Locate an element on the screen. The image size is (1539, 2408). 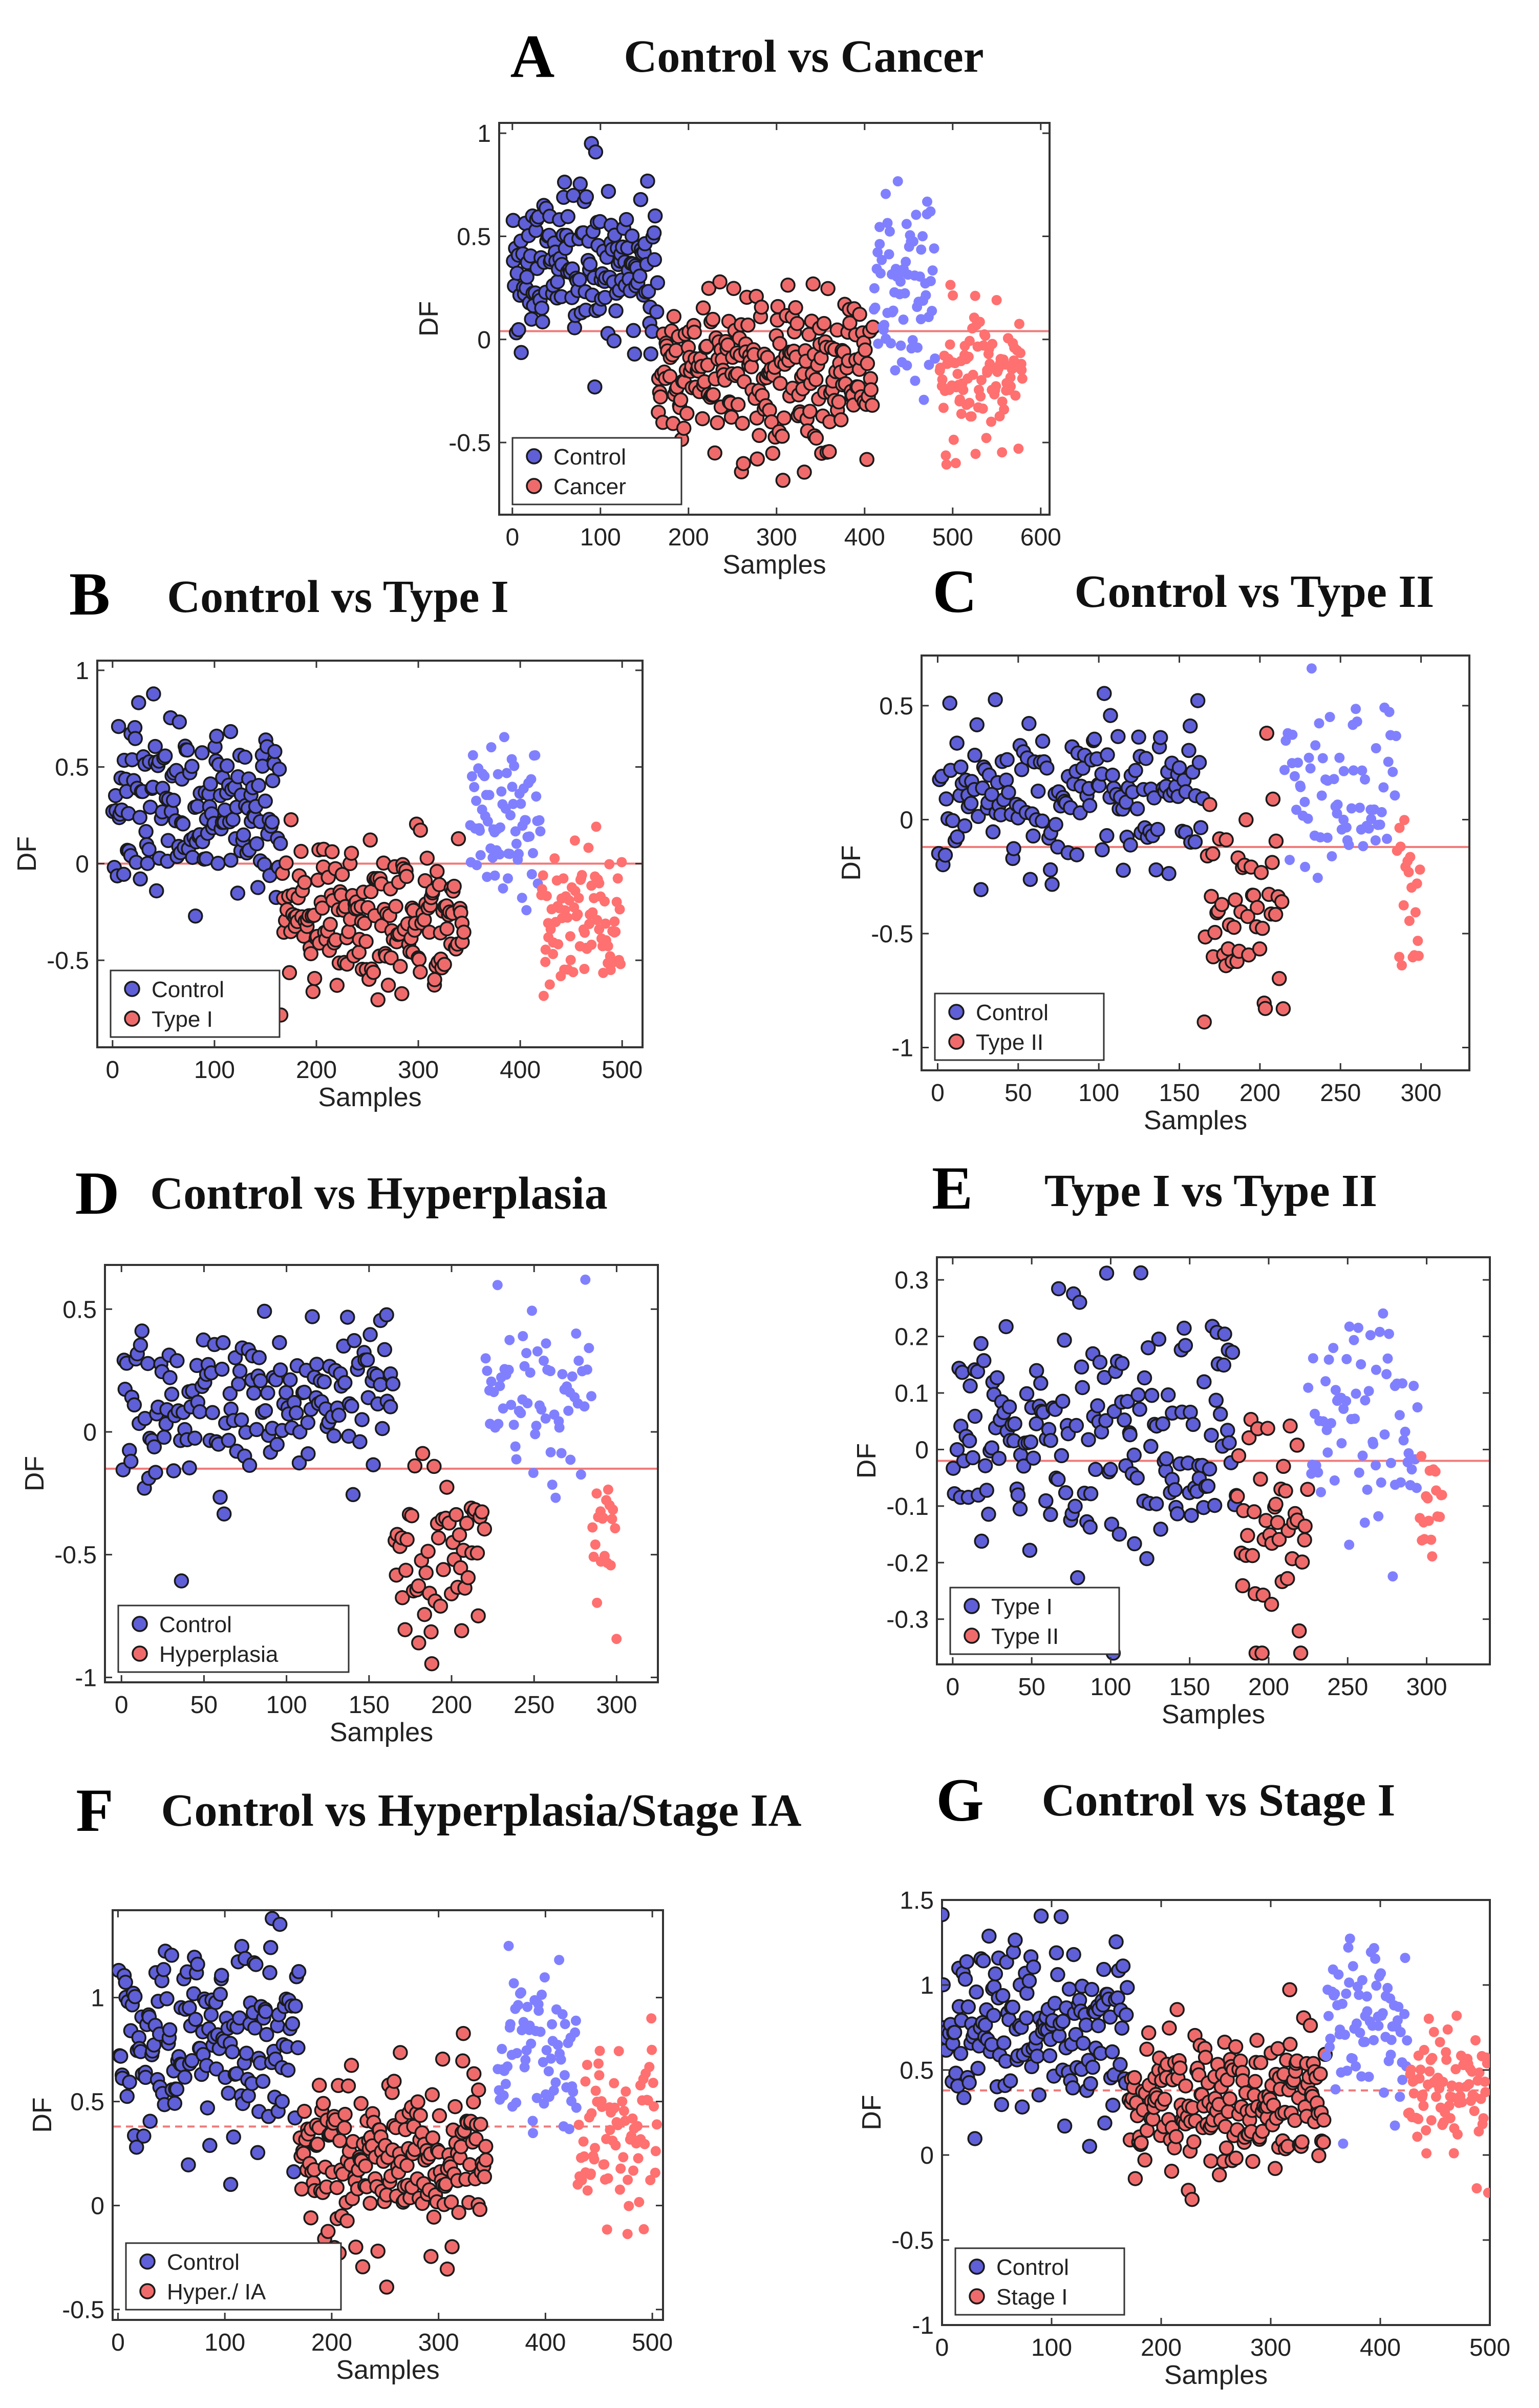
x-tick-label: 300 is located at coordinates (438, 2342).